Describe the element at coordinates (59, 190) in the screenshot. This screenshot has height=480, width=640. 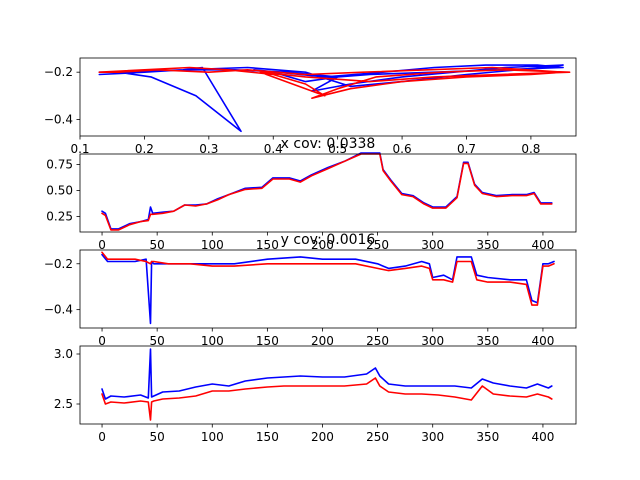
I see `y-tick-label: 0.50` at that location.